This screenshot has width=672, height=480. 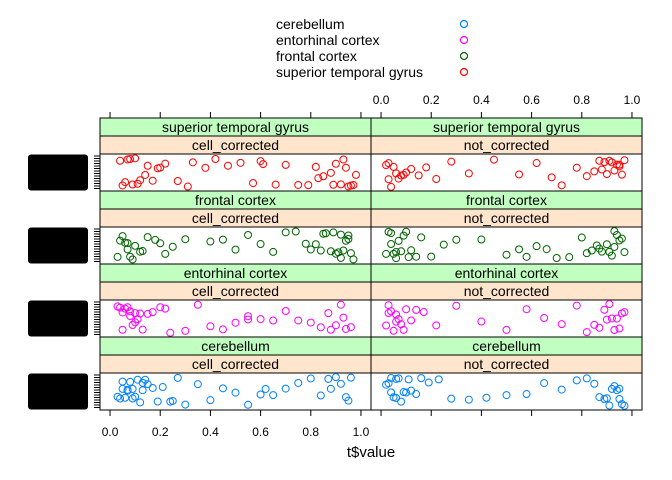 I want to click on bottom-x-tick-label: 1.0, so click(x=361, y=432).